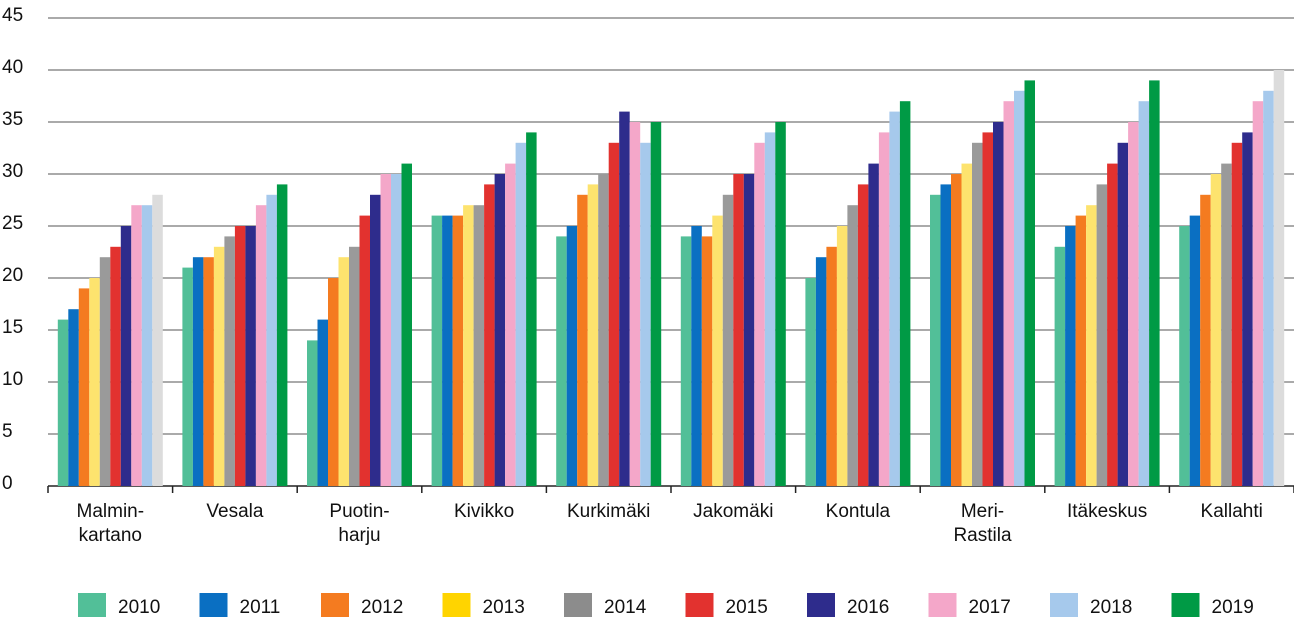 This screenshot has height=625, width=1294. I want to click on y-tick-label: 0, so click(7, 483).